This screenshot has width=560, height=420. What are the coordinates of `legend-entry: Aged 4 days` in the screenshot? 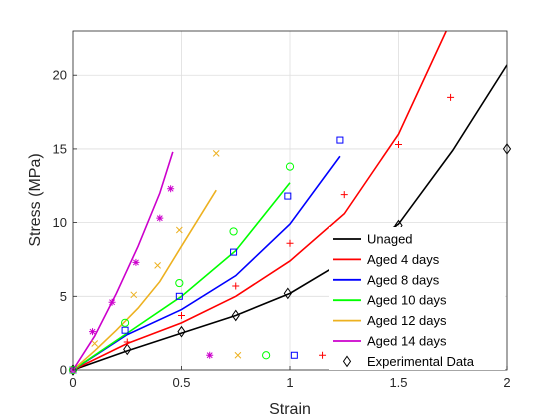 It's located at (386, 259).